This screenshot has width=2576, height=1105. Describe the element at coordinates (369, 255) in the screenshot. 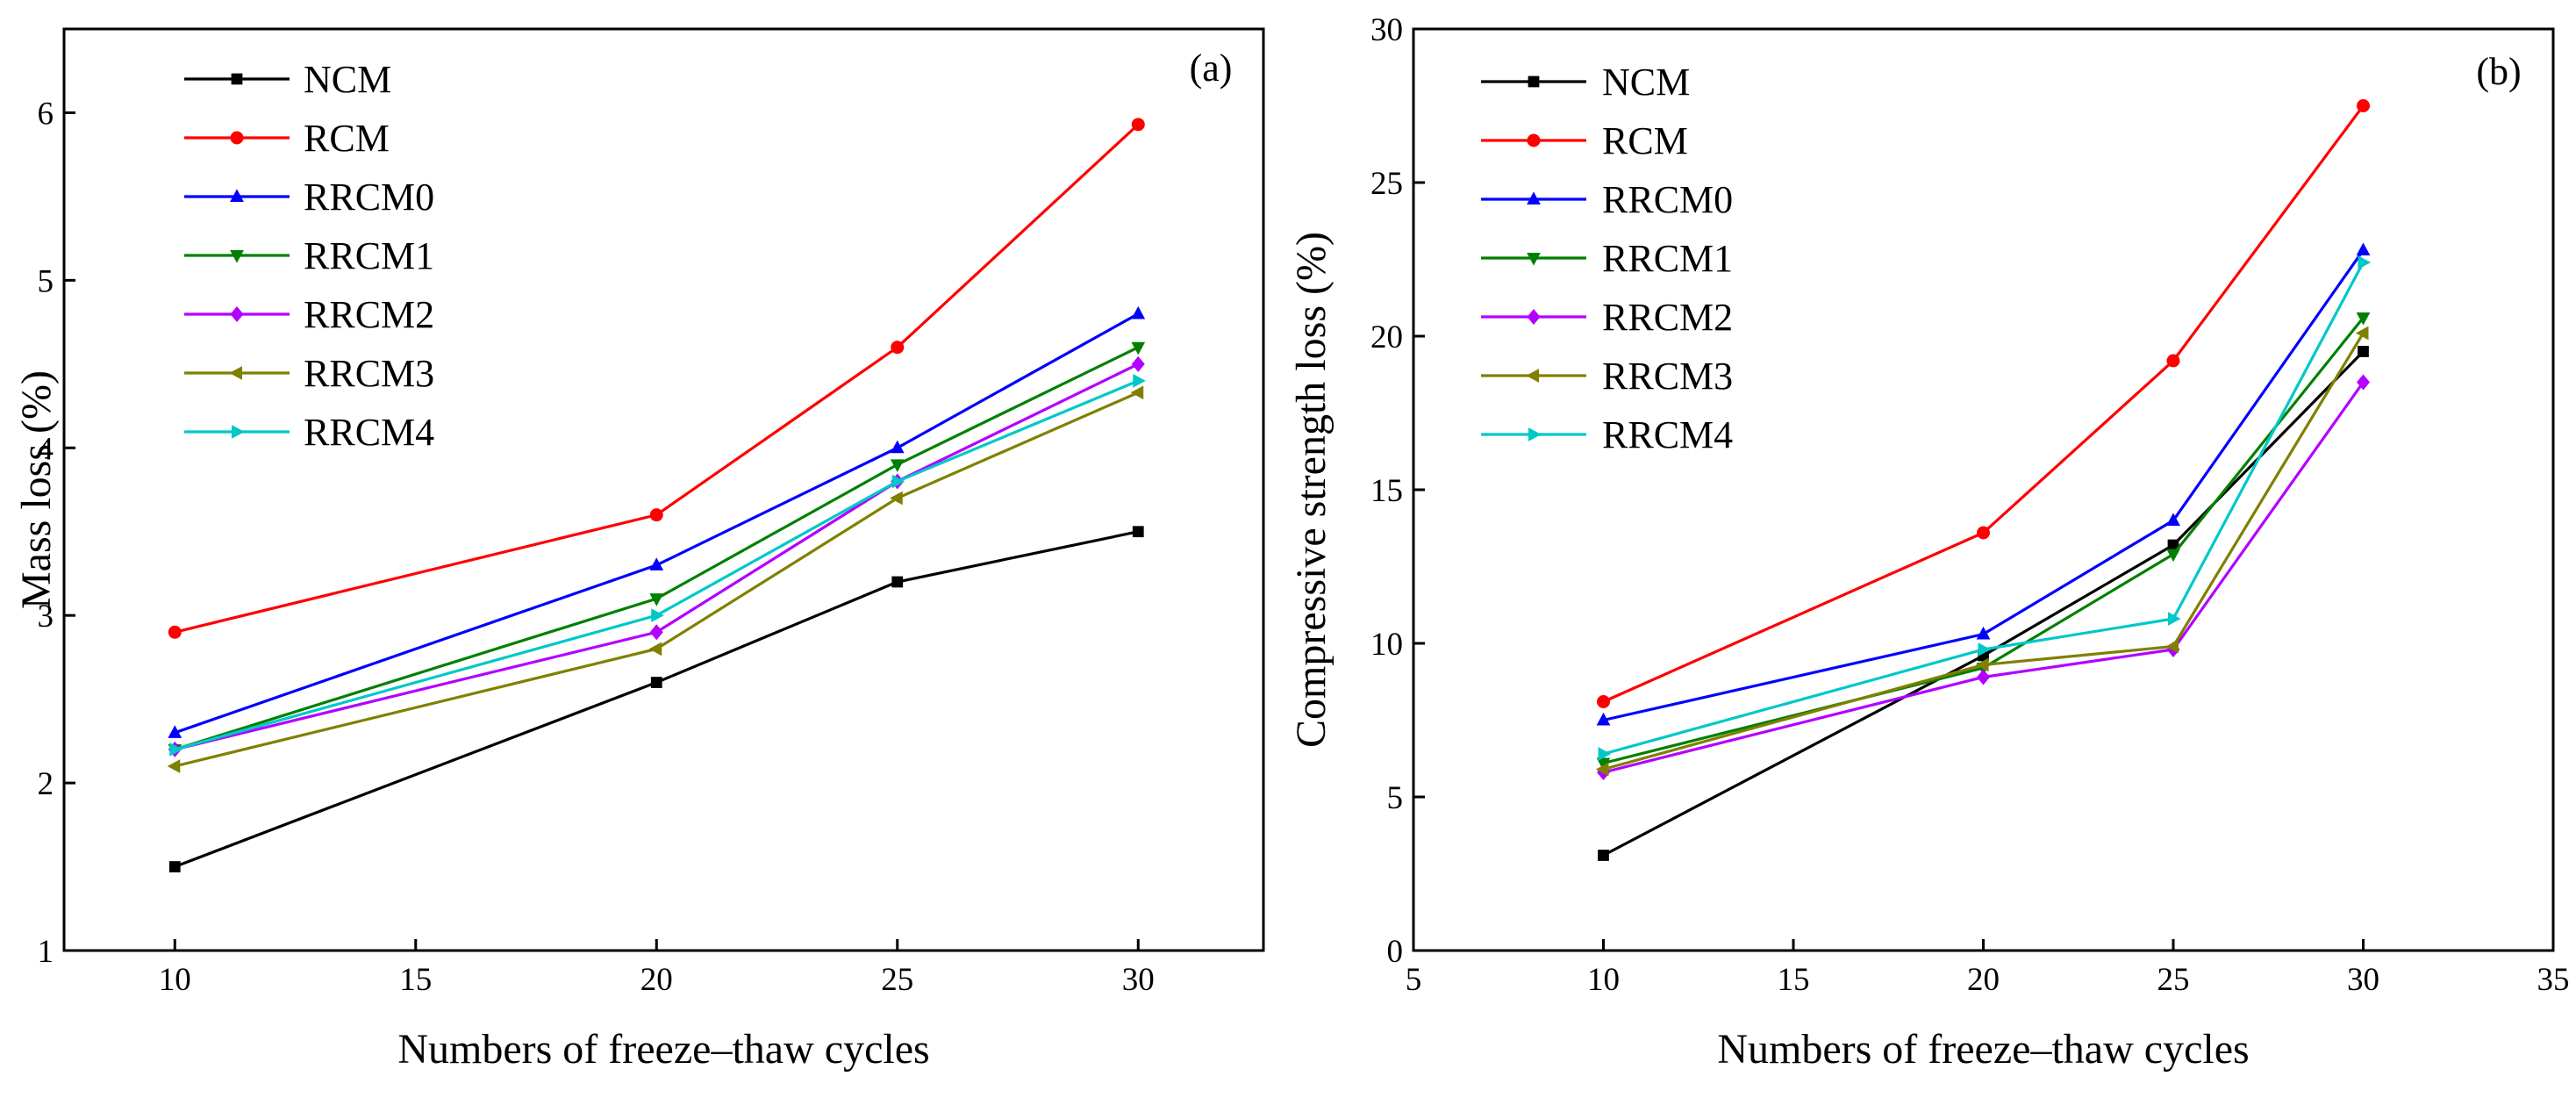

I see `legend-label: RRCM1` at that location.